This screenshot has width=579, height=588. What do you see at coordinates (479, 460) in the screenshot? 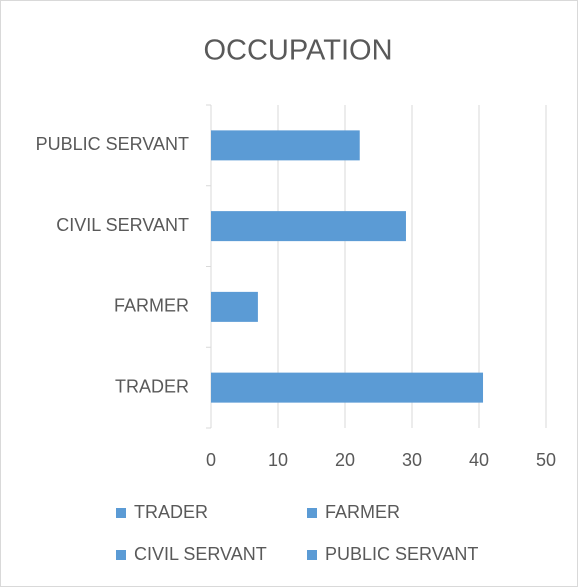
I see `x-tick-label: 40` at bounding box center [479, 460].